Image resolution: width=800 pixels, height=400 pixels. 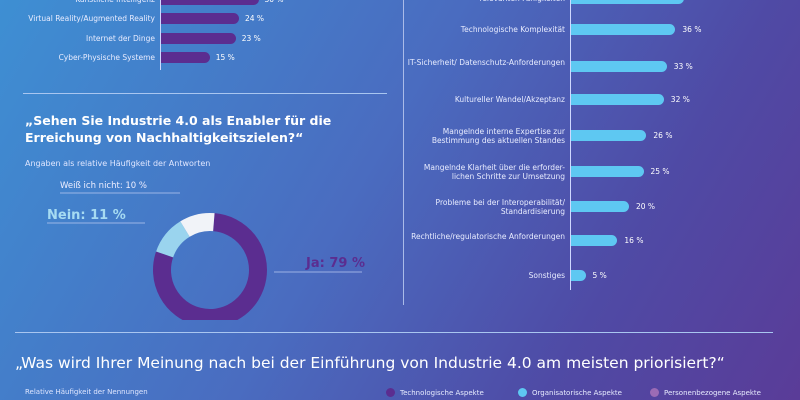 What do you see at coordinates (442, 392) in the screenshot?
I see `legend-label: Technologische Aspekte` at bounding box center [442, 392].